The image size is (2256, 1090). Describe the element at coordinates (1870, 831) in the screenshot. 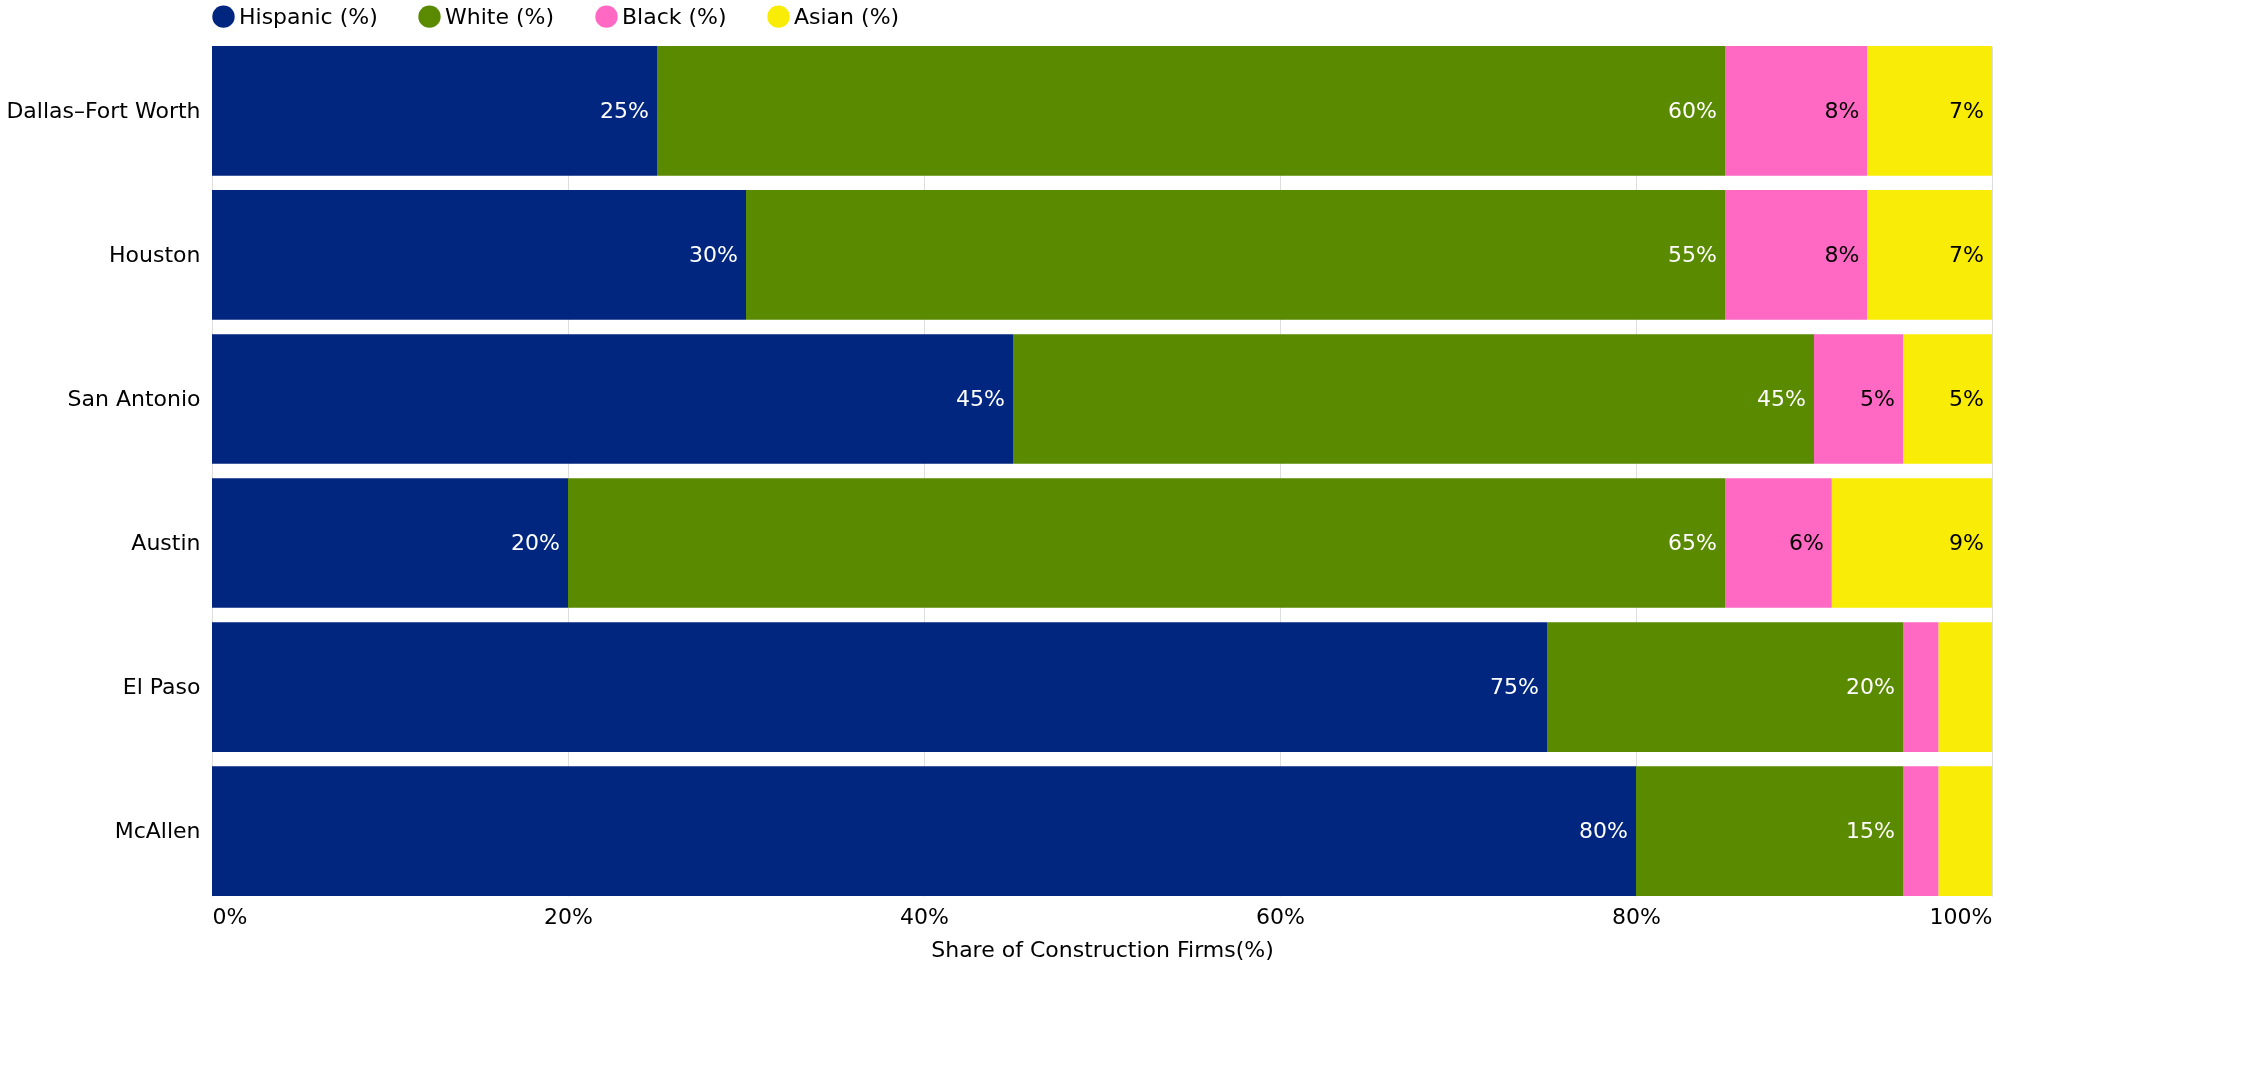

I see `data-label: 15%` at that location.